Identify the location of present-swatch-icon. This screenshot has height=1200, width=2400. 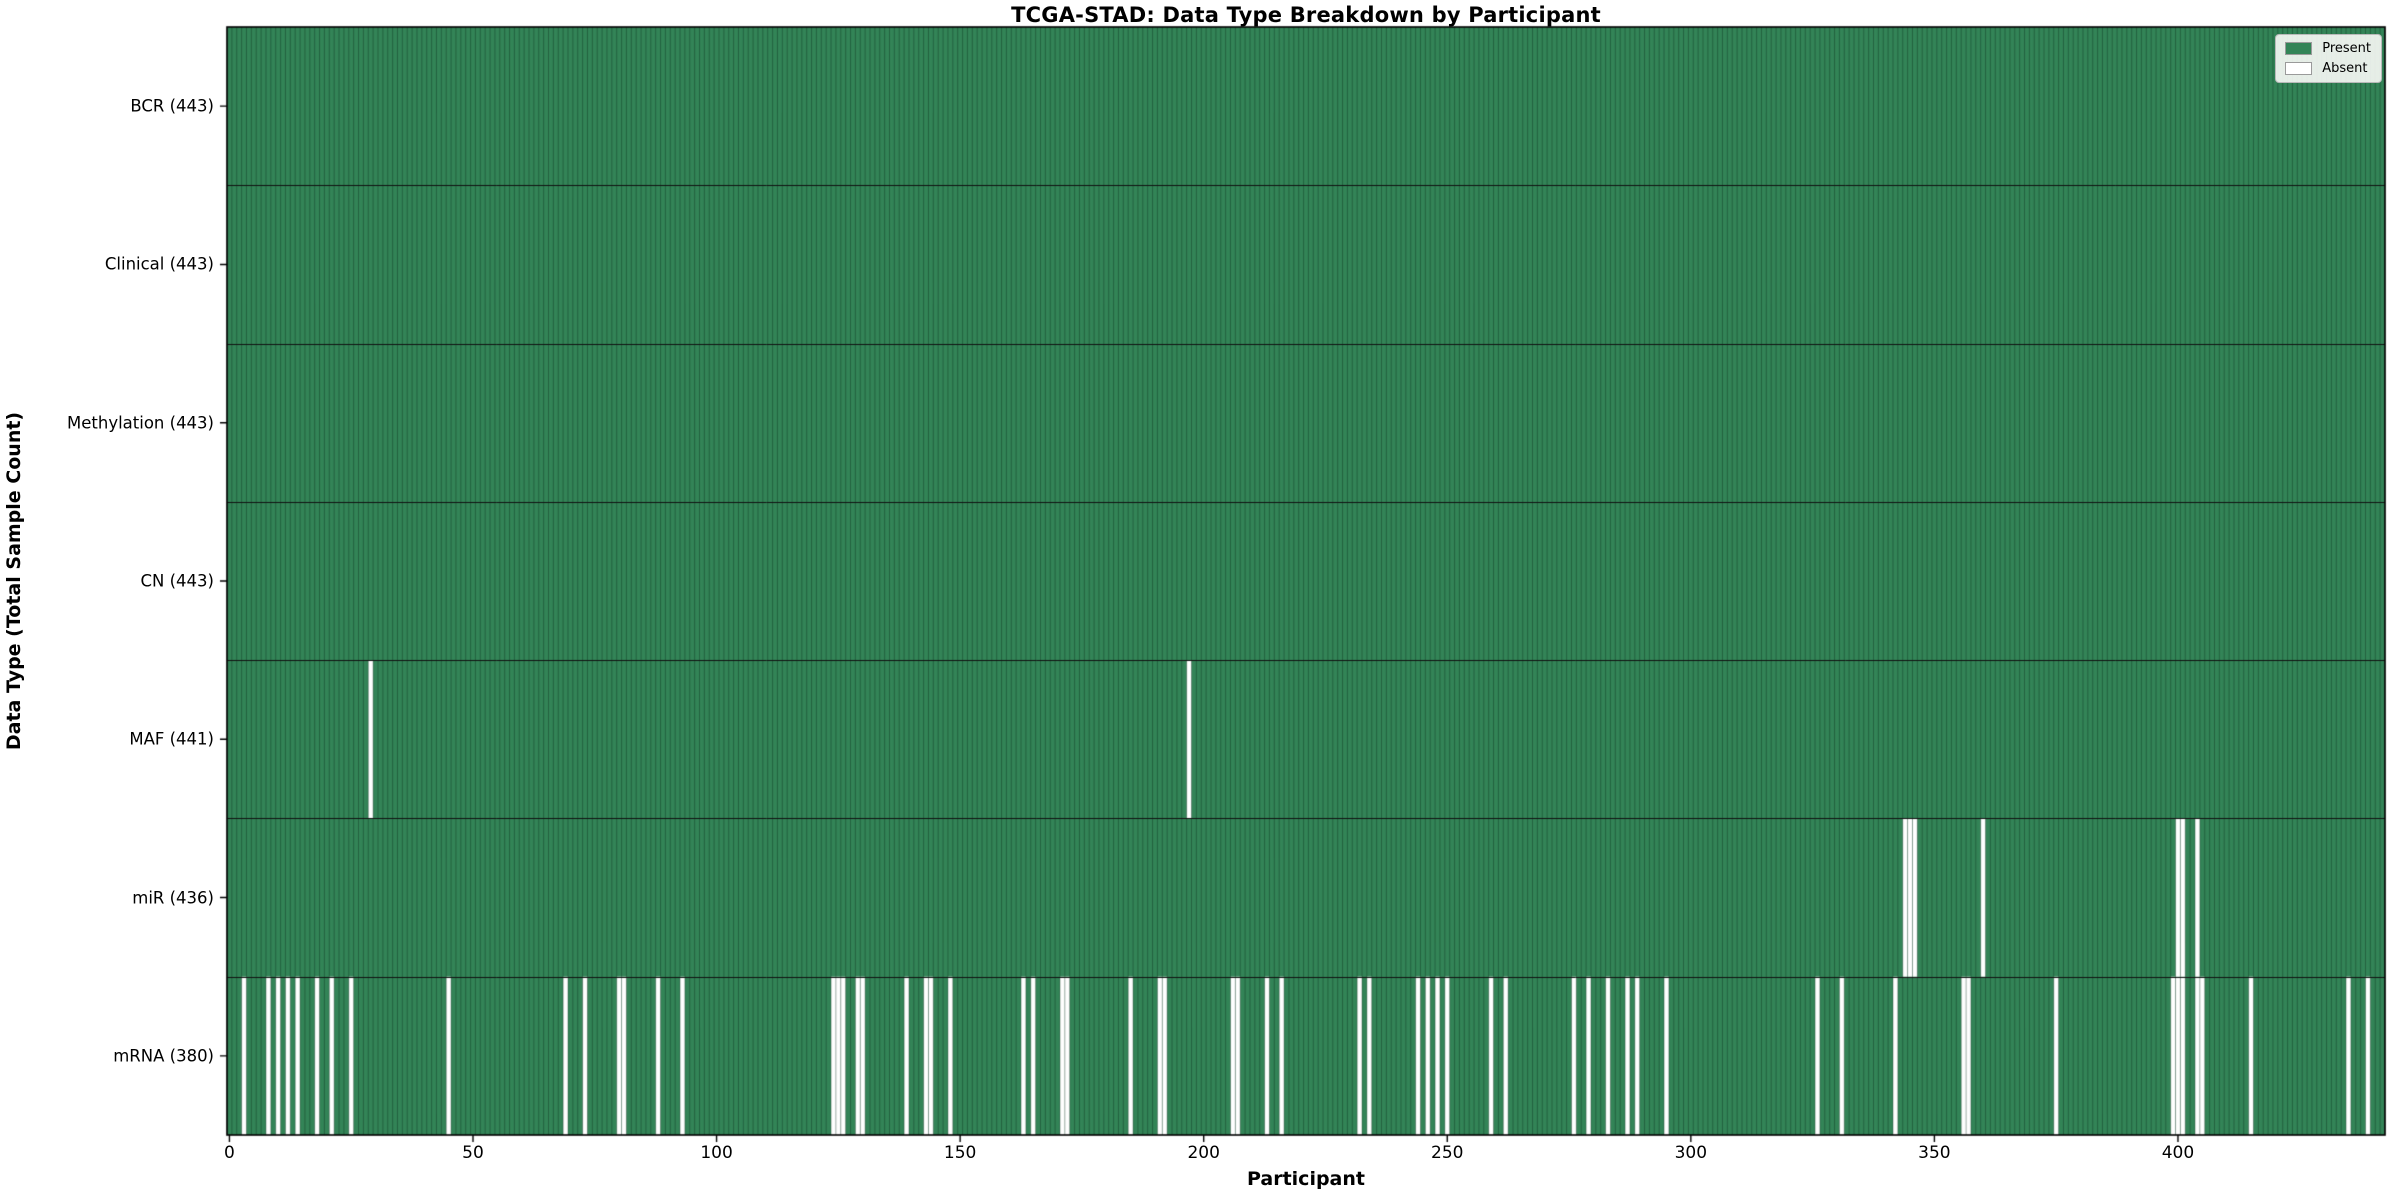
(2299, 48).